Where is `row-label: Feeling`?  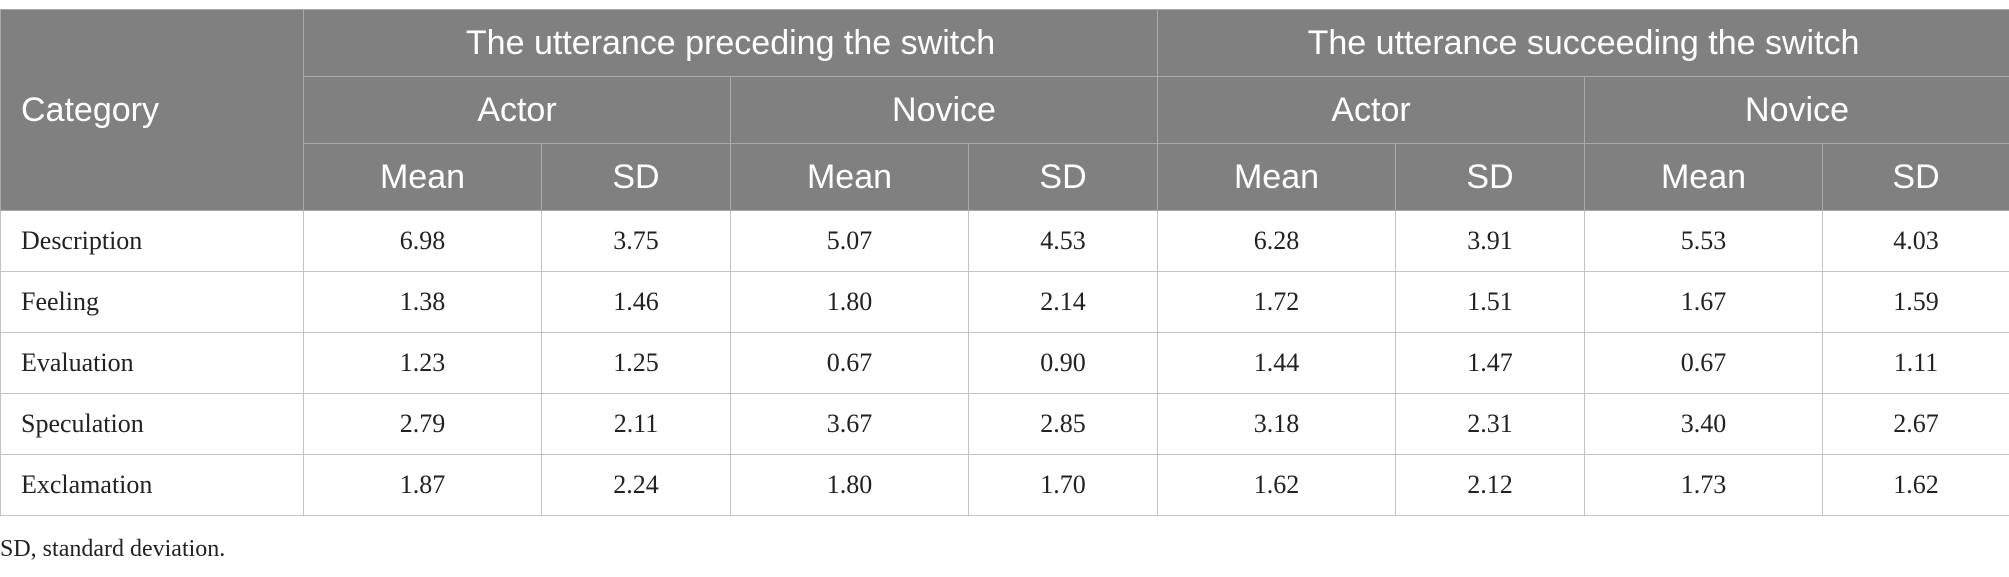
row-label: Feeling is located at coordinates (152, 302).